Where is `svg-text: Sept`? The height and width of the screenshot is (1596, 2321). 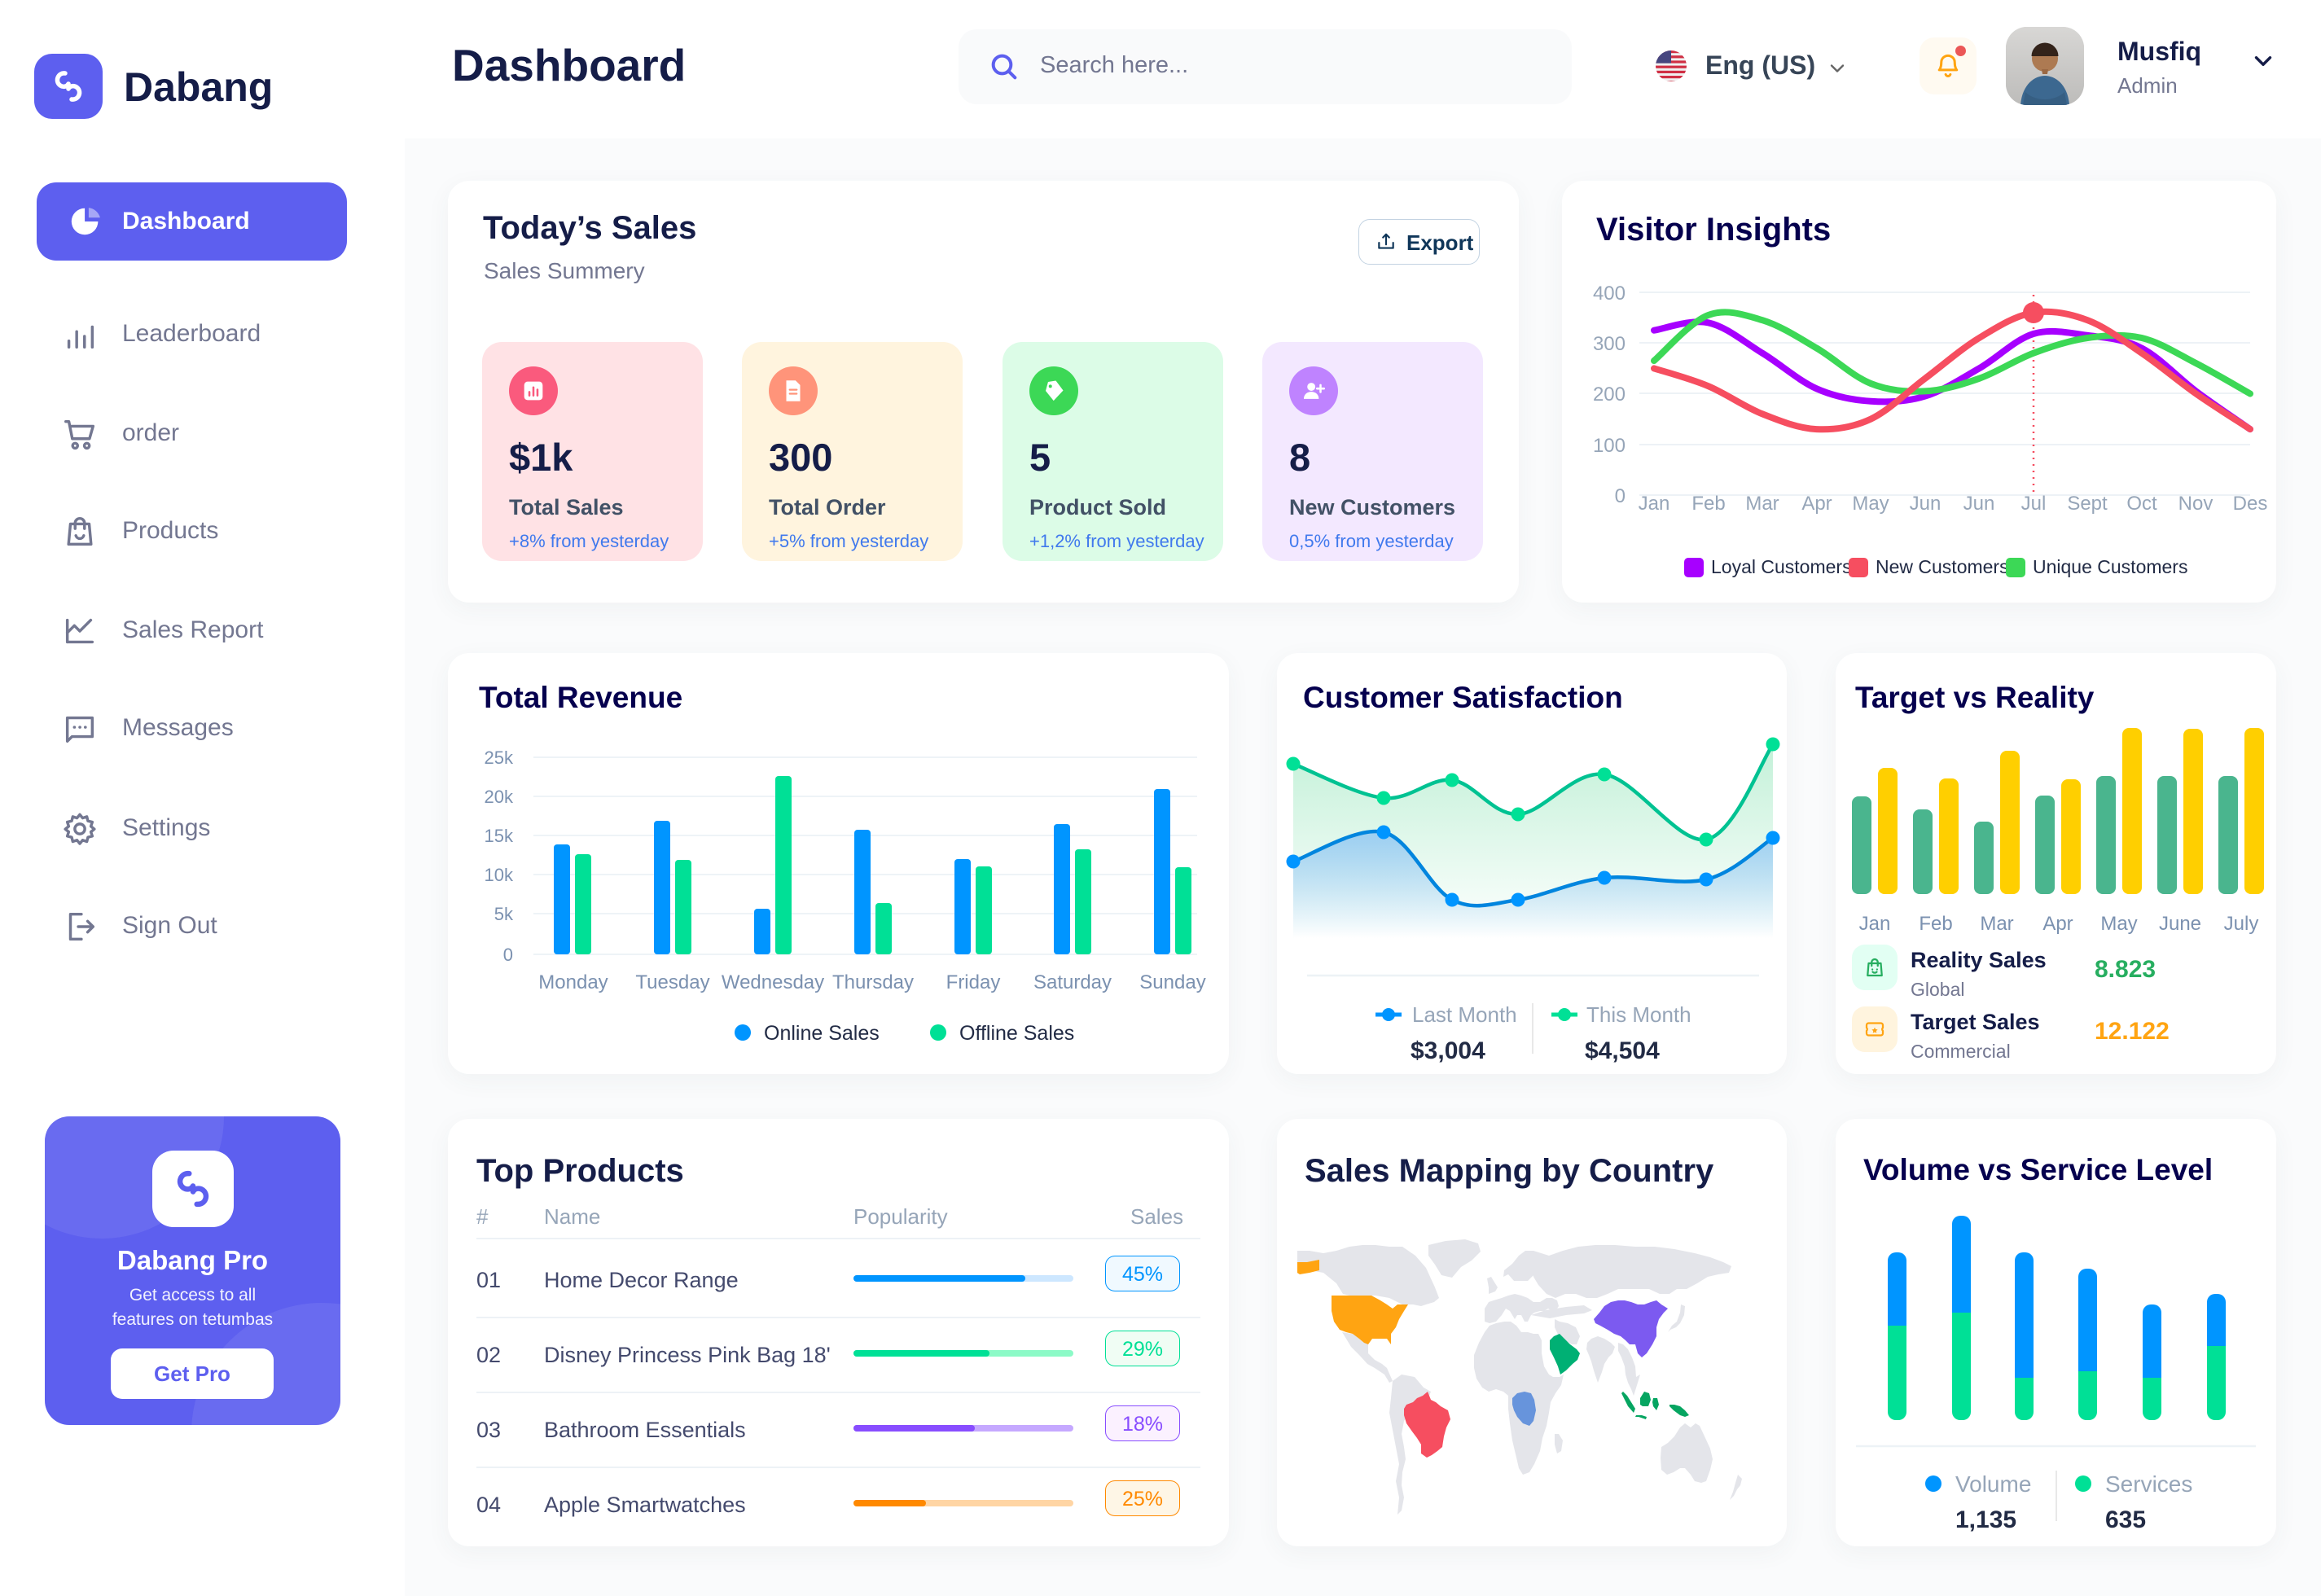
svg-text: Sept is located at coordinates (2087, 504).